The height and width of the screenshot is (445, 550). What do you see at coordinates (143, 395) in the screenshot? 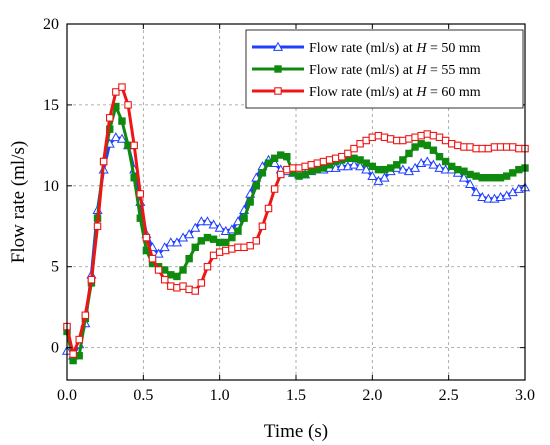
I see `x-tick-label: 0.5` at bounding box center [143, 395].